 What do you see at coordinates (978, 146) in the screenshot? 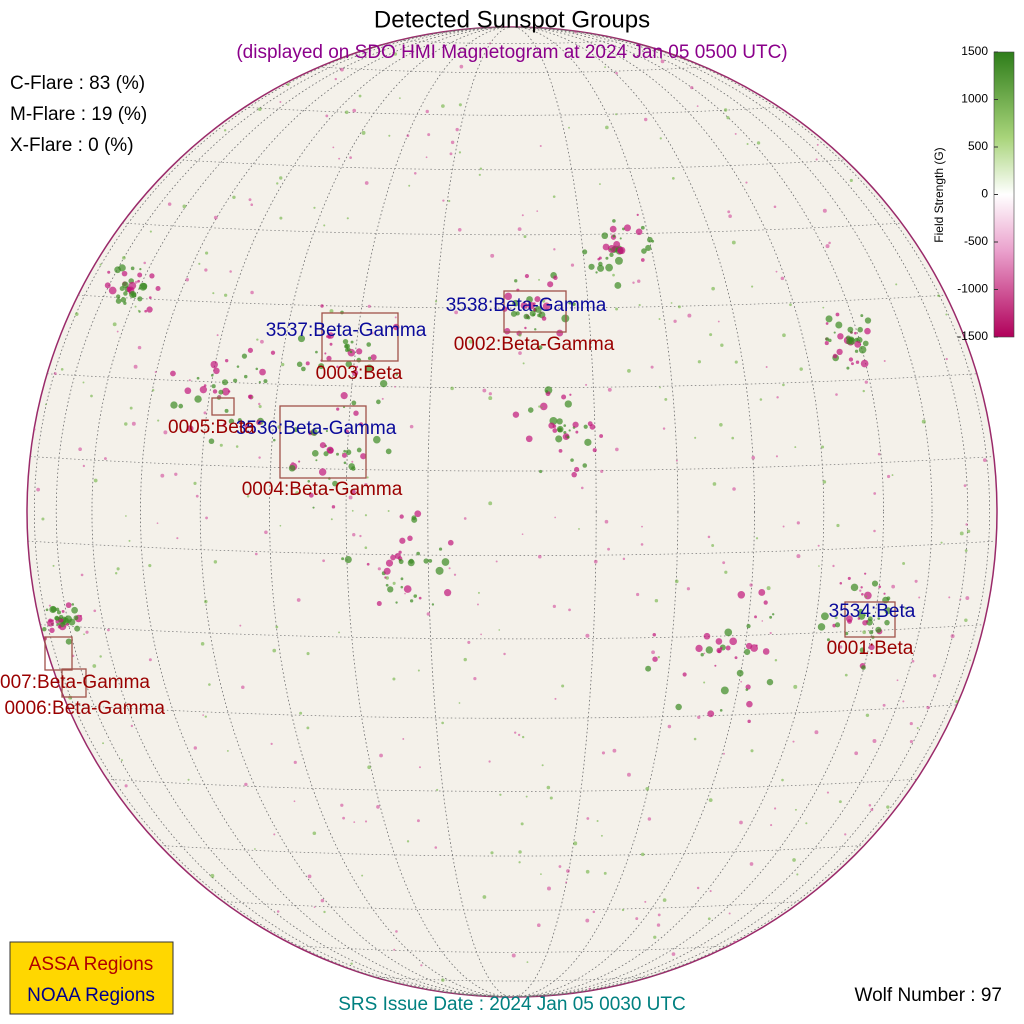
I see `colorbar-tick-label: 500` at bounding box center [978, 146].